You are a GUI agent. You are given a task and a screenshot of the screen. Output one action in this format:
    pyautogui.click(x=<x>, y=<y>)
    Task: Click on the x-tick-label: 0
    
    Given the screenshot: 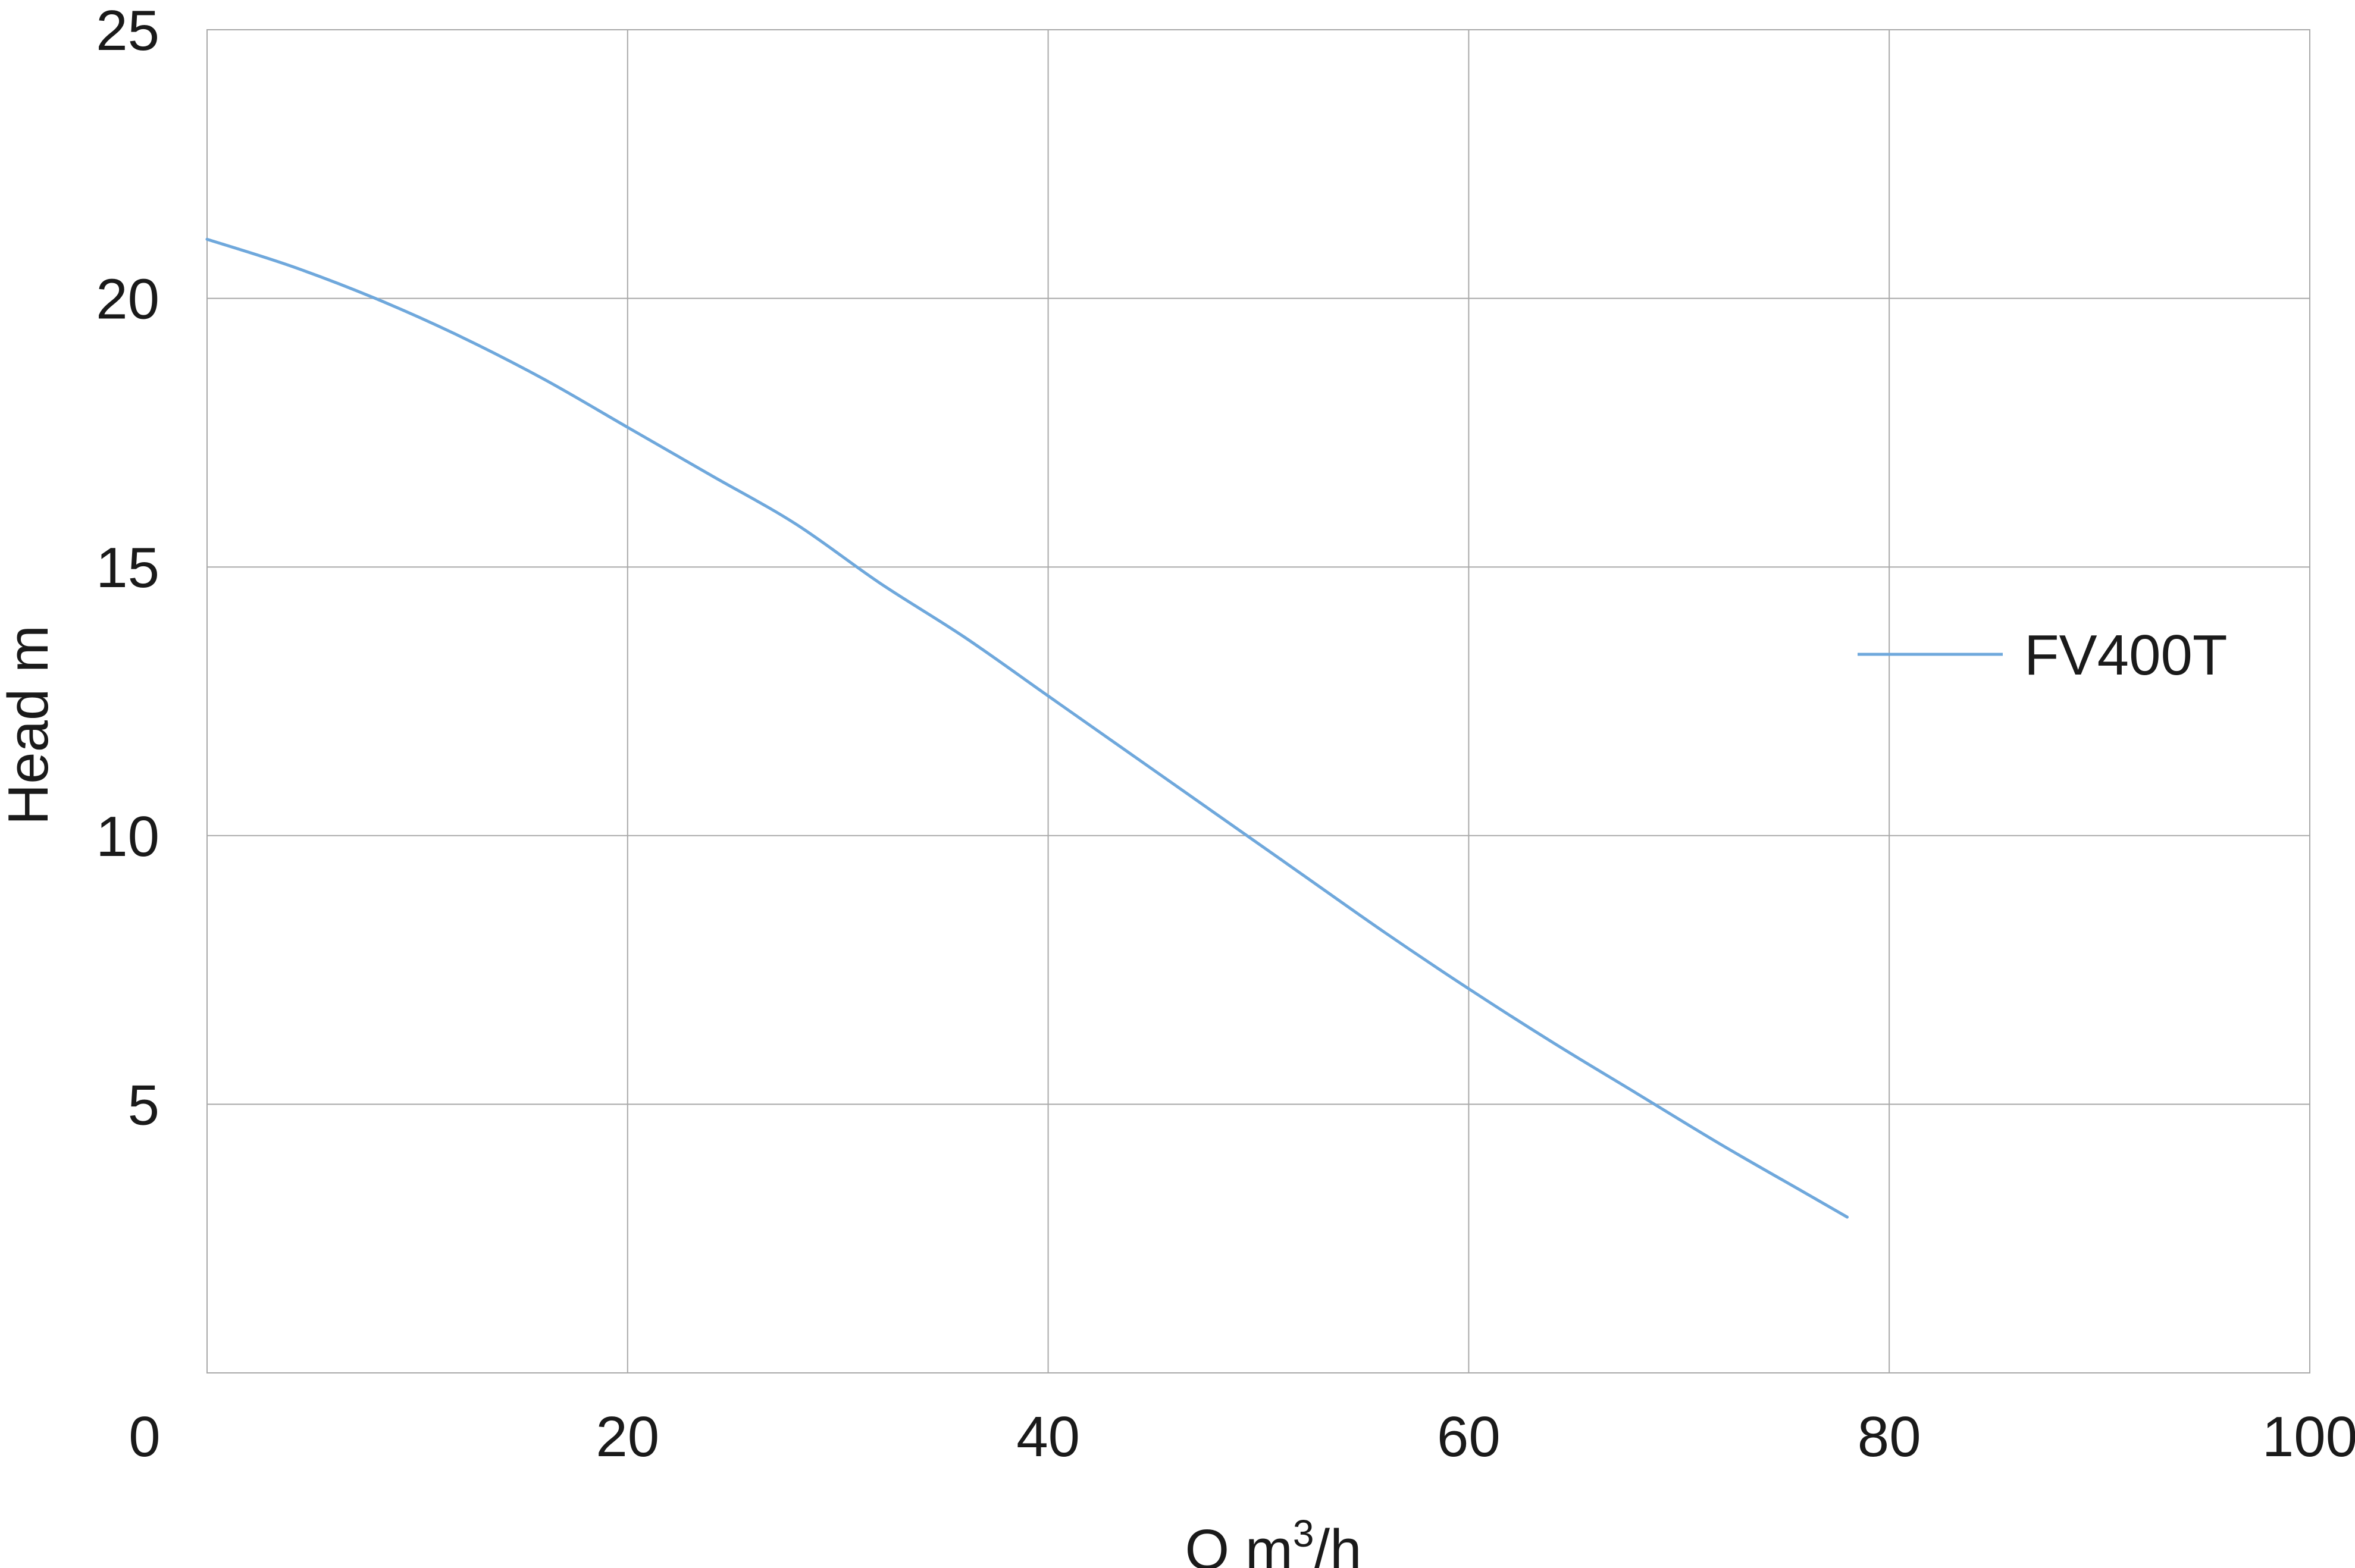 What is the action you would take?
    pyautogui.click(x=144, y=1437)
    